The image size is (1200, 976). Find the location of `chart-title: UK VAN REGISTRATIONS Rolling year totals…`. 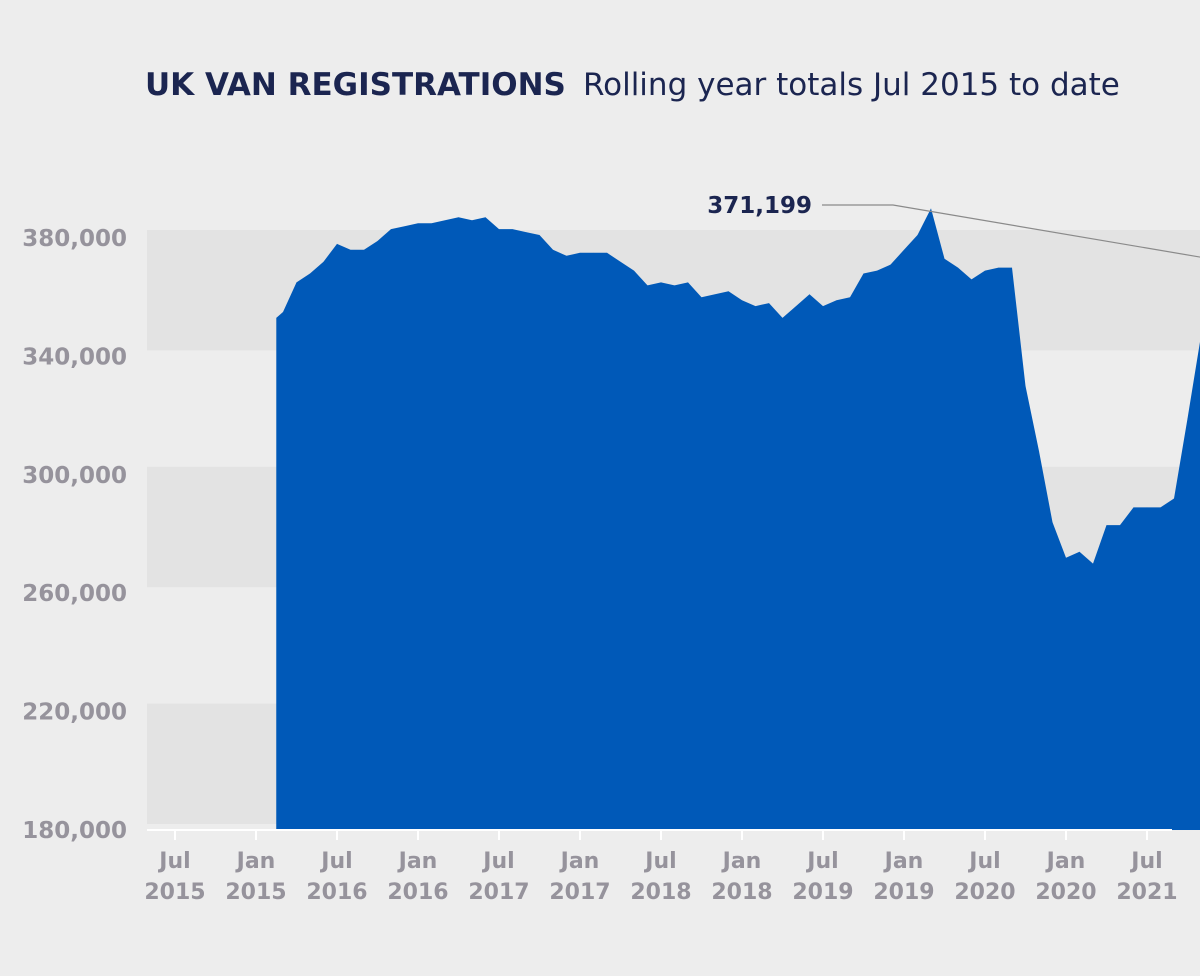

chart-title: UK VAN REGISTRATIONS Rolling year totals… is located at coordinates (632, 85).